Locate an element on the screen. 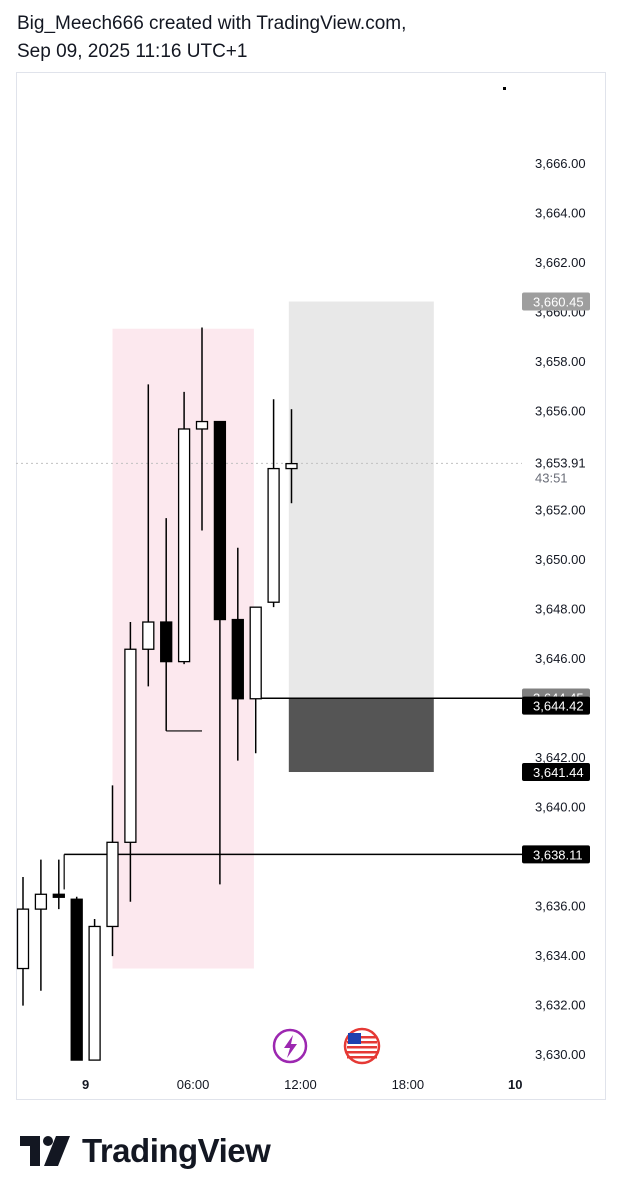 This screenshot has height=1200, width=623. y-axis-tick-label: 3,662.00 is located at coordinates (560, 262).